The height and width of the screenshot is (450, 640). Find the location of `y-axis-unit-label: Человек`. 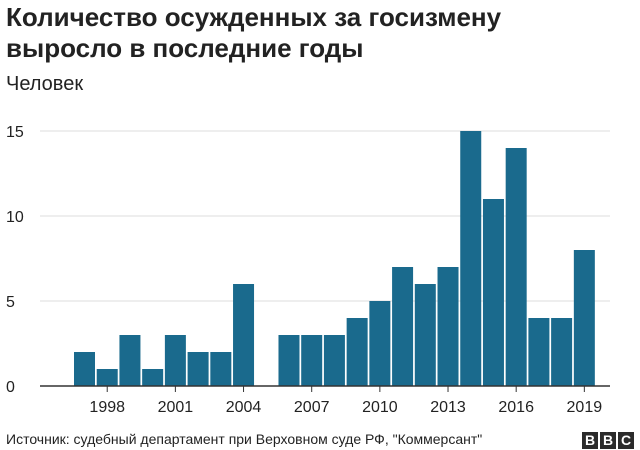

y-axis-unit-label: Человек is located at coordinates (45, 84).